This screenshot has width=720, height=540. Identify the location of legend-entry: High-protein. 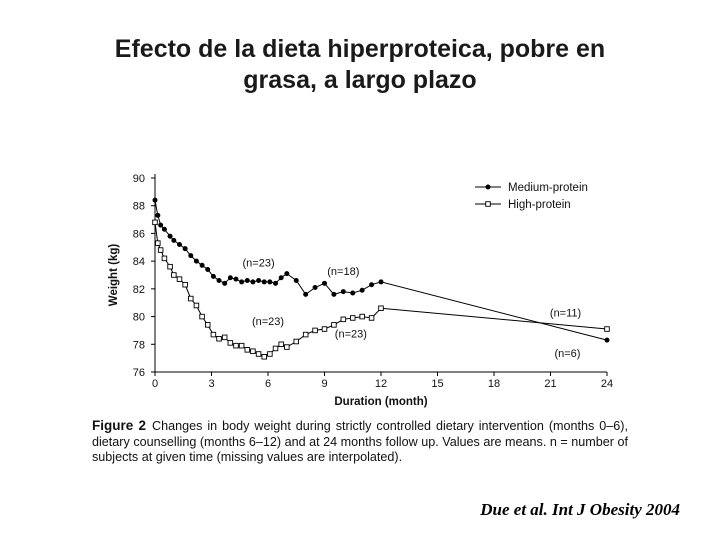
(523, 205).